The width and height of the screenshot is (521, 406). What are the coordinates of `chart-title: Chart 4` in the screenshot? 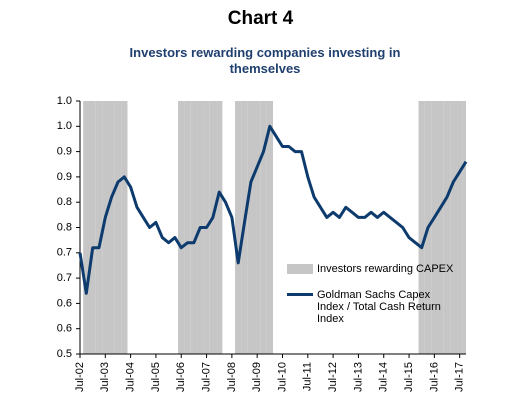 It's located at (260, 18).